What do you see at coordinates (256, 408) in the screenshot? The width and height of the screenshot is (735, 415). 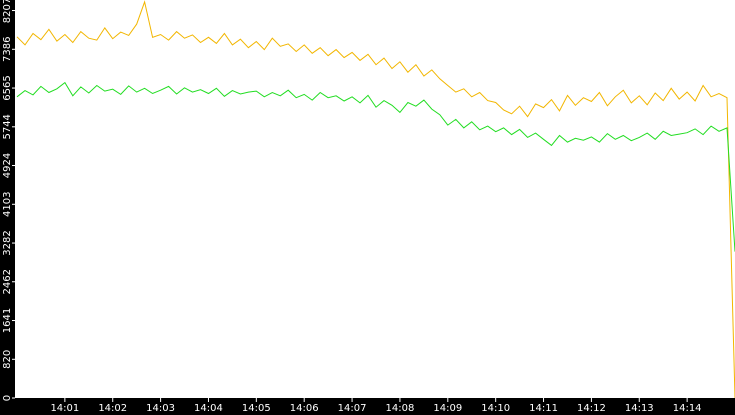 I see `x-tick-label: 14:05` at bounding box center [256, 408].